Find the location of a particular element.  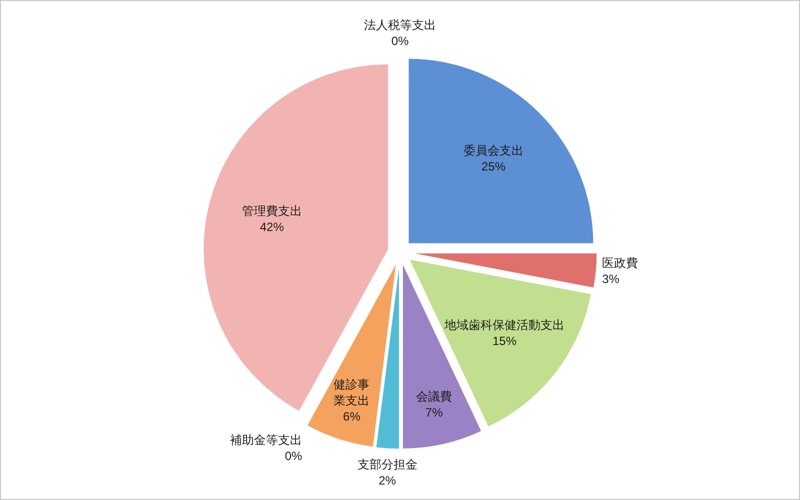

data-label: 6% is located at coordinates (352, 417).